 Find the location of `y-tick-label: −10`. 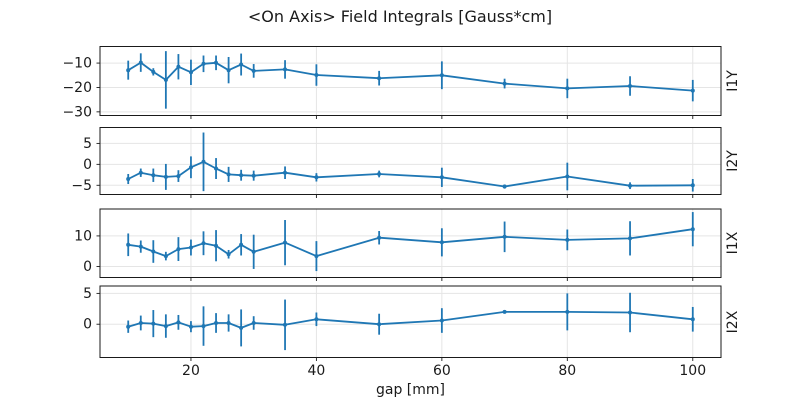

y-tick-label: −10 is located at coordinates (77, 64).